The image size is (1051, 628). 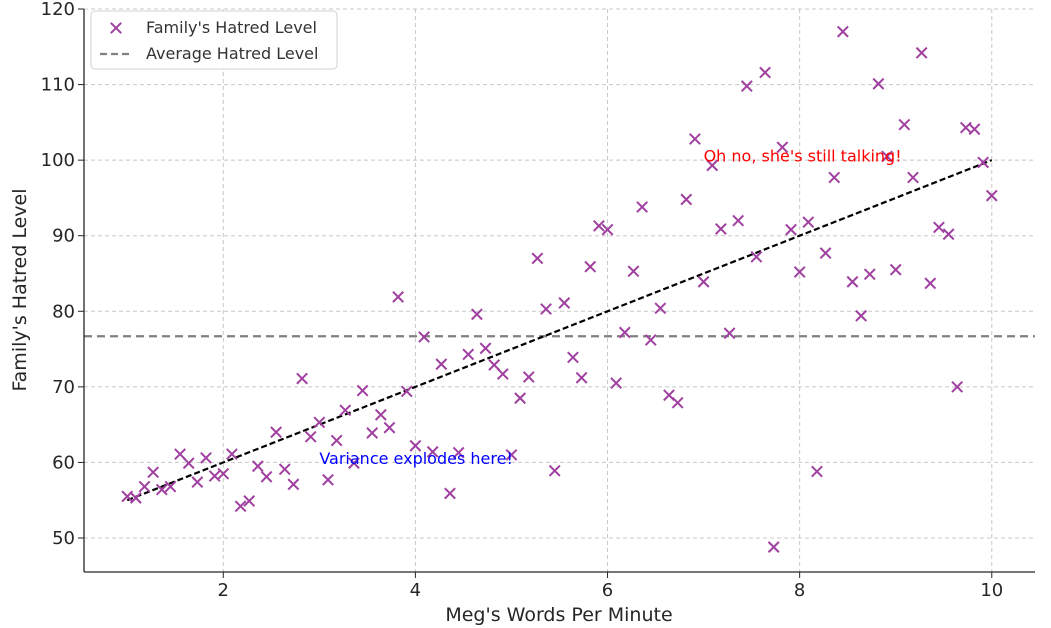 I want to click on y-tick-label: 80, so click(x=63, y=311).